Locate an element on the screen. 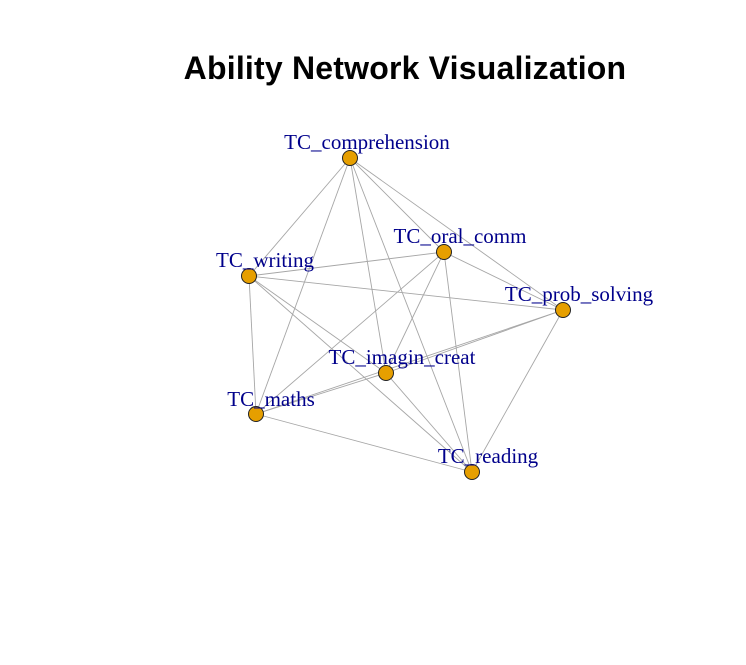  edge-tc-maths-tc-reading is located at coordinates (364, 443).